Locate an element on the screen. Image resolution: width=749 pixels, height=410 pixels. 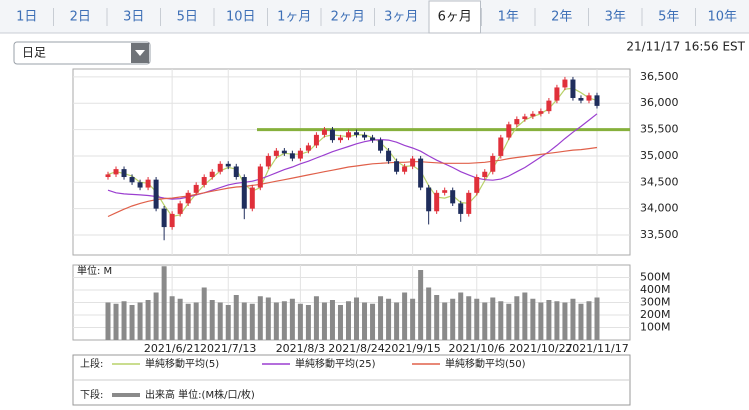
x-tick-label: 2021/8/3 is located at coordinates (300, 348).